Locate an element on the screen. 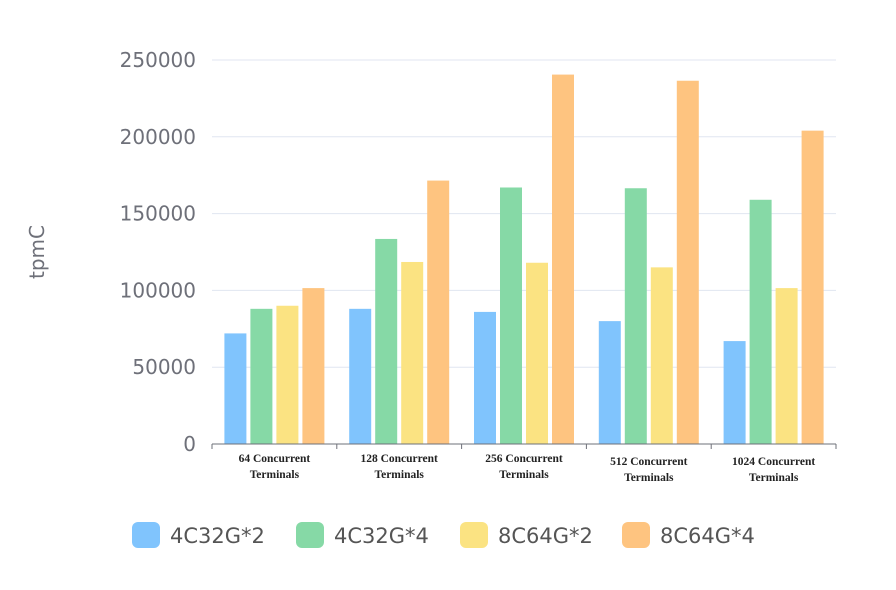 The width and height of the screenshot is (896, 590). legend-label: 4C32G*4 is located at coordinates (381, 536).